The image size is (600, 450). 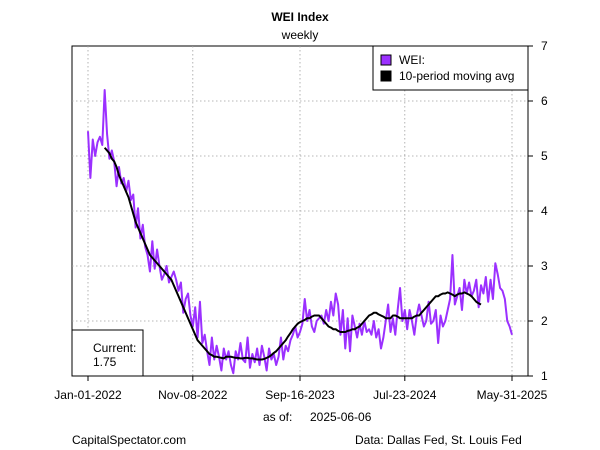 I want to click on legend-label: 10-period moving avg, so click(x=456, y=76).